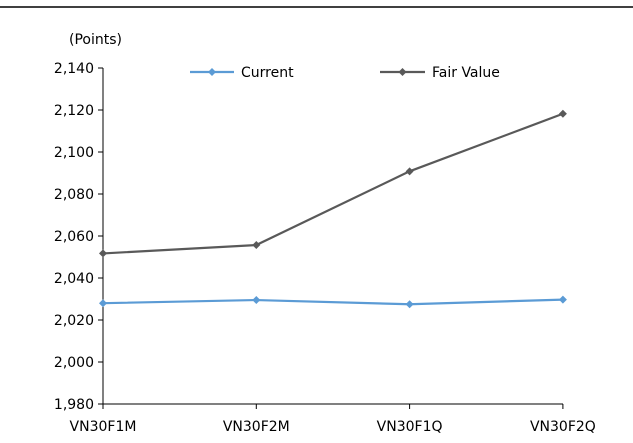  Describe the element at coordinates (345, 73) in the screenshot. I see `legend: Current Fair Value` at that location.